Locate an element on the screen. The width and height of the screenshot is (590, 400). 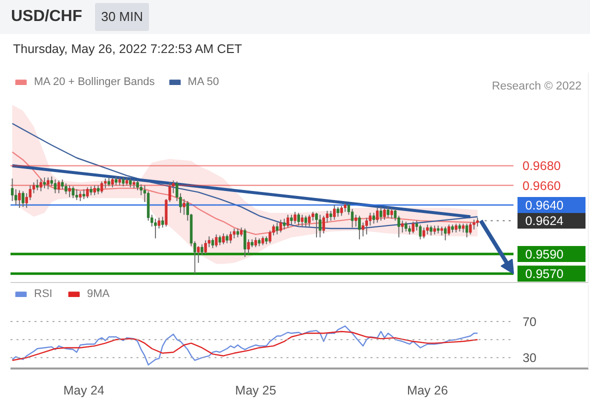
y-tick-label: 30 is located at coordinates (529, 358).